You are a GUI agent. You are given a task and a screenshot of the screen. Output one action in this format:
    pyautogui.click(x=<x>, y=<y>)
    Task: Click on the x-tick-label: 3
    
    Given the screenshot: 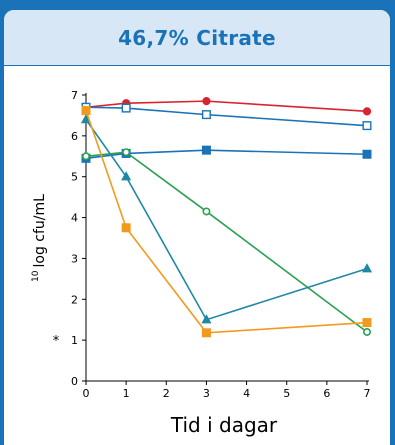 What is the action you would take?
    pyautogui.click(x=206, y=393)
    